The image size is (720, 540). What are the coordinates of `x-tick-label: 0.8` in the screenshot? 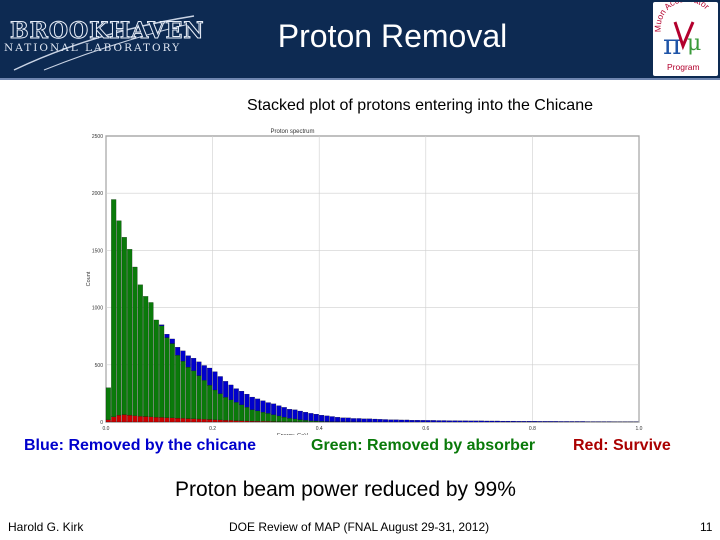 It's located at (532, 429).